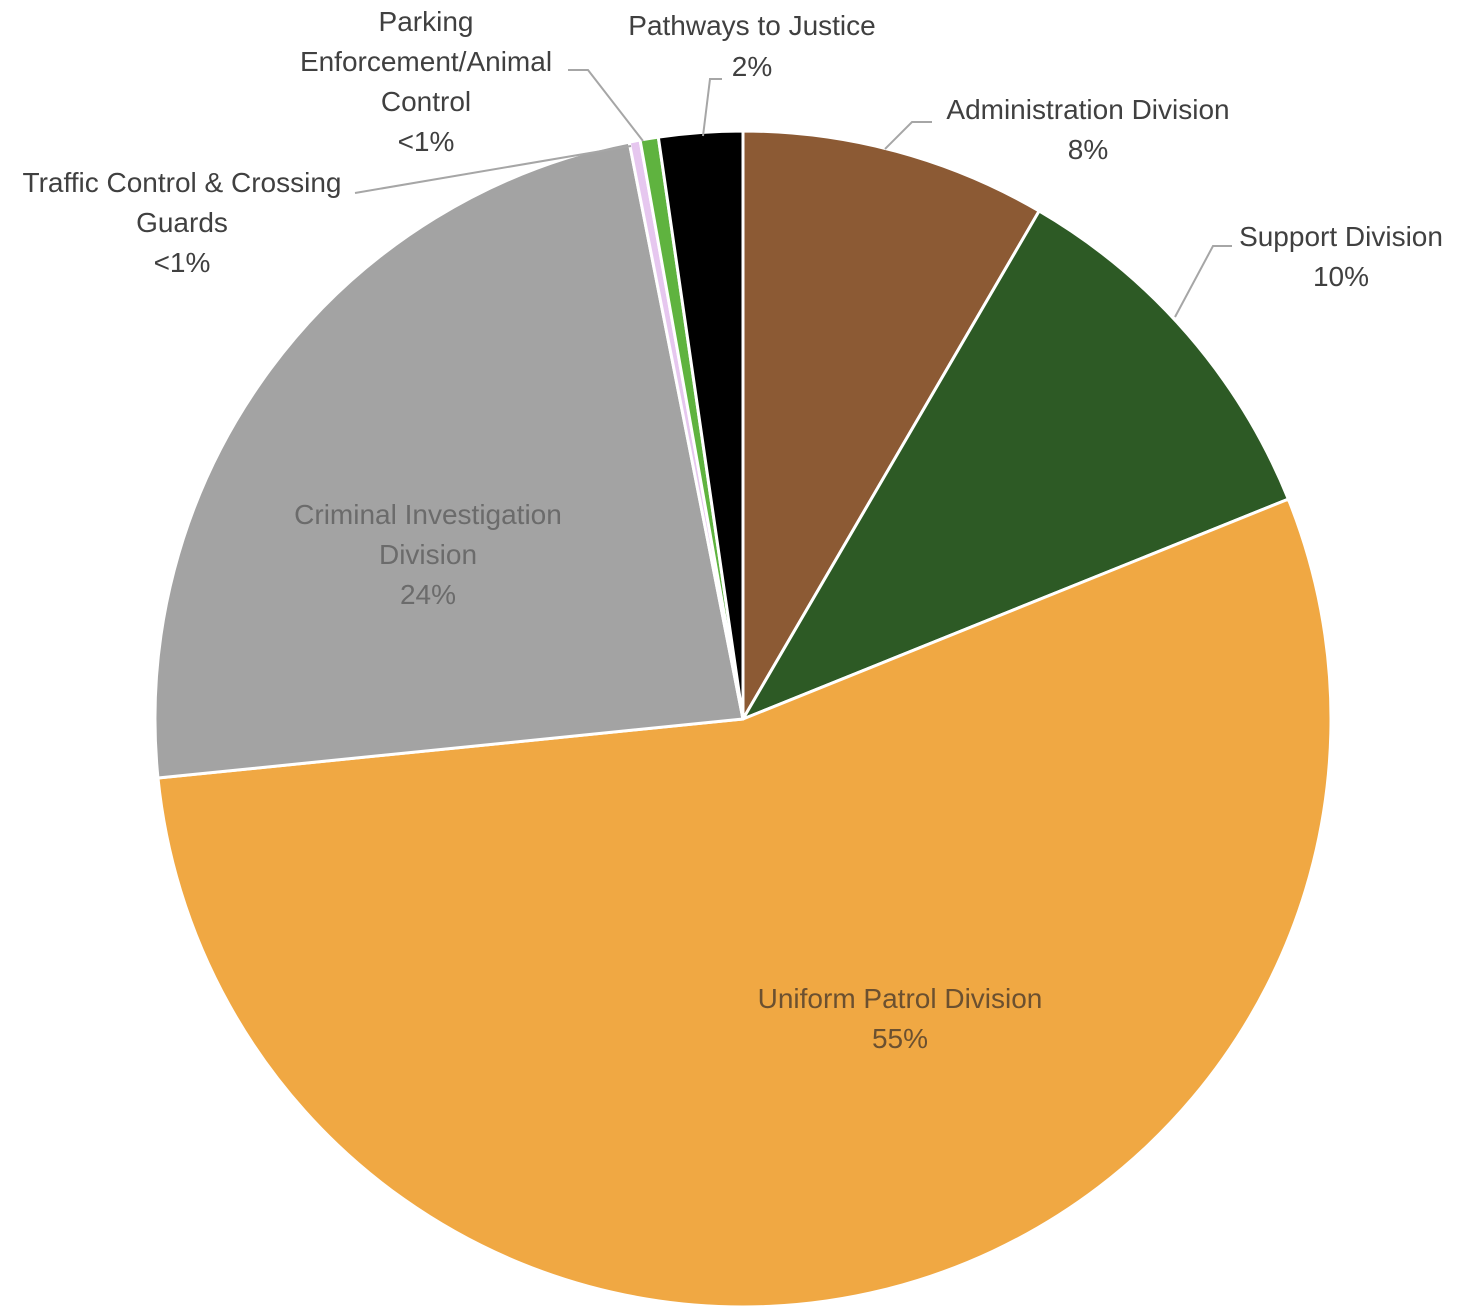 The image size is (1471, 1313). I want to click on pie-slice-pathways-to-justice, so click(700, 425).